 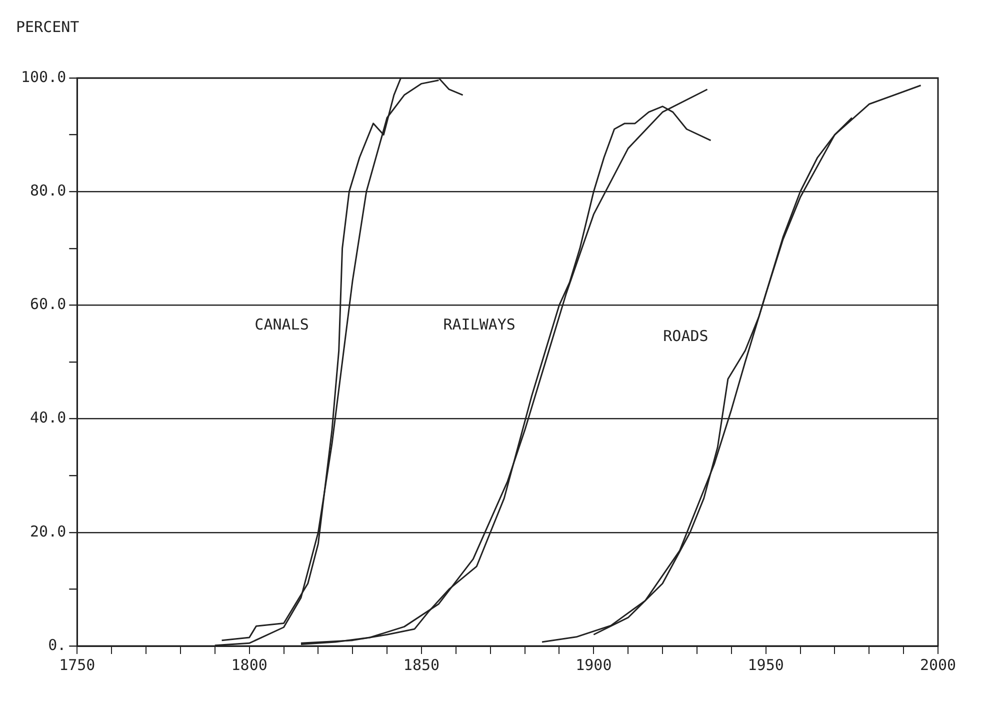 What do you see at coordinates (249, 665) in the screenshot?
I see `x-tick-label: 1800` at bounding box center [249, 665].